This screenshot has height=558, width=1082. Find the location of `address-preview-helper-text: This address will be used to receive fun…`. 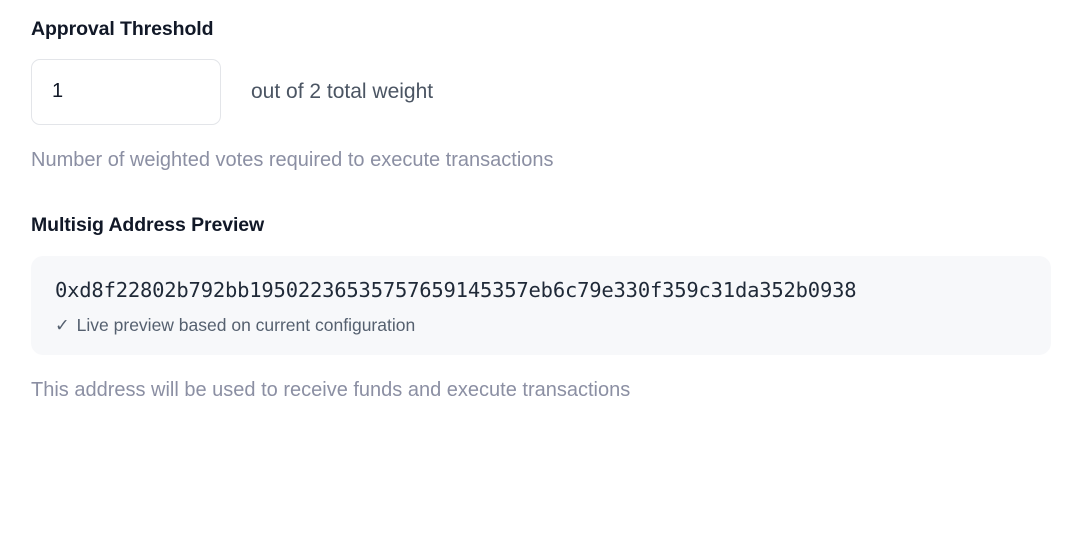

address-preview-helper-text: This address will be used to receive fun… is located at coordinates (331, 389).